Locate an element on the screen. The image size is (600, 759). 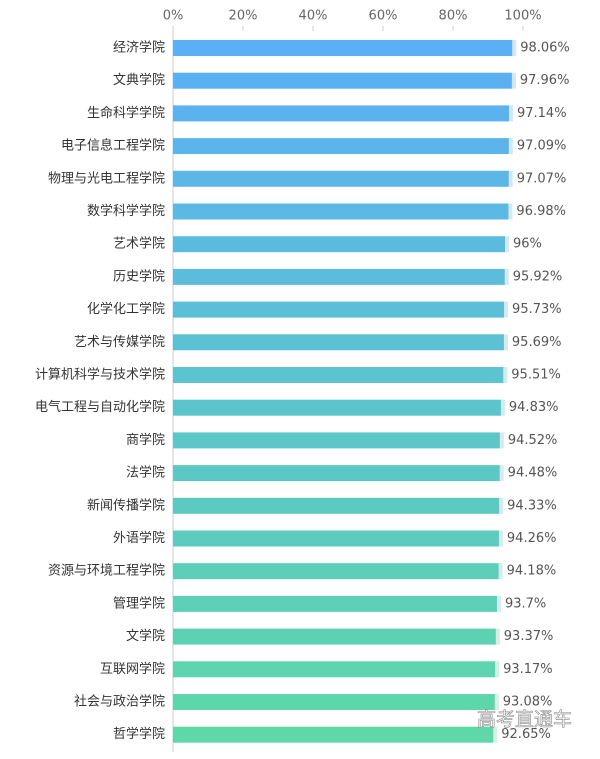
y-tick-label: 生命科学学院 is located at coordinates (126, 113).